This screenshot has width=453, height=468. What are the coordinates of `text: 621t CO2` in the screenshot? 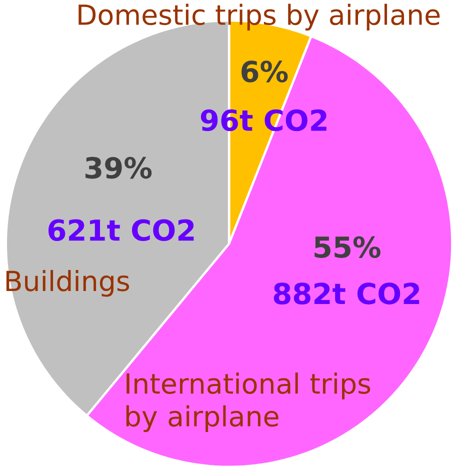 It's located at (121, 230).